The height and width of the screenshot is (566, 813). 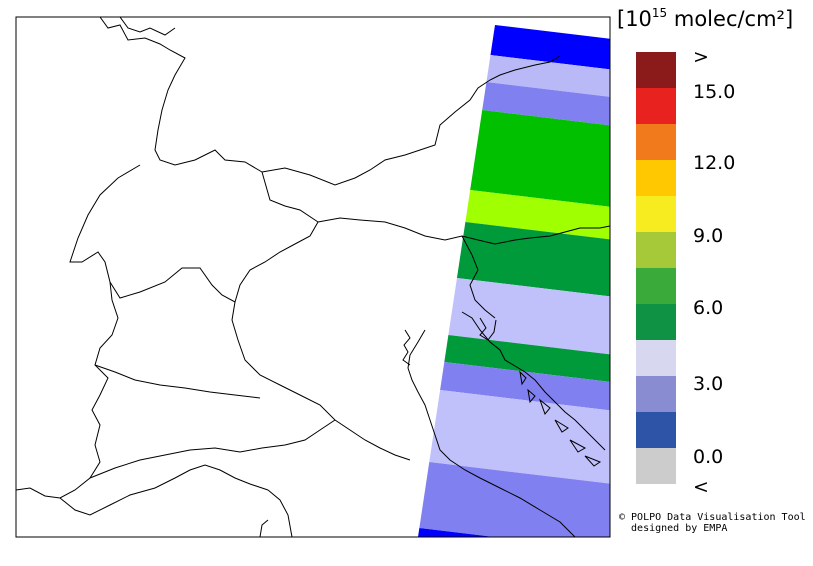 What do you see at coordinates (708, 457) in the screenshot?
I see `tick-label: 0.0` at bounding box center [708, 457].